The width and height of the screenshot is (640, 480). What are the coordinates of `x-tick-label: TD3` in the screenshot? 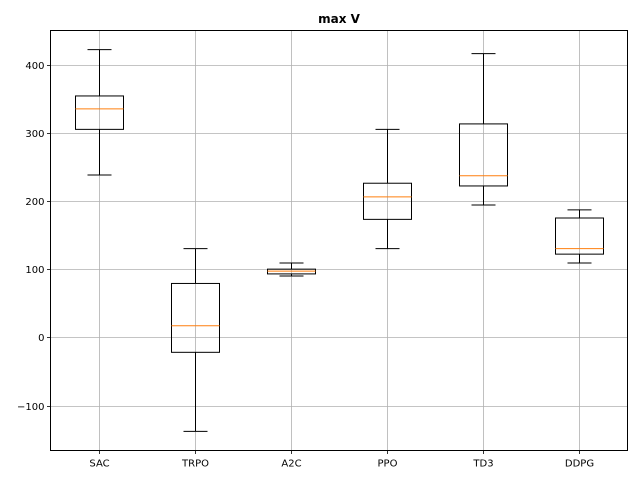 It's located at (482, 464).